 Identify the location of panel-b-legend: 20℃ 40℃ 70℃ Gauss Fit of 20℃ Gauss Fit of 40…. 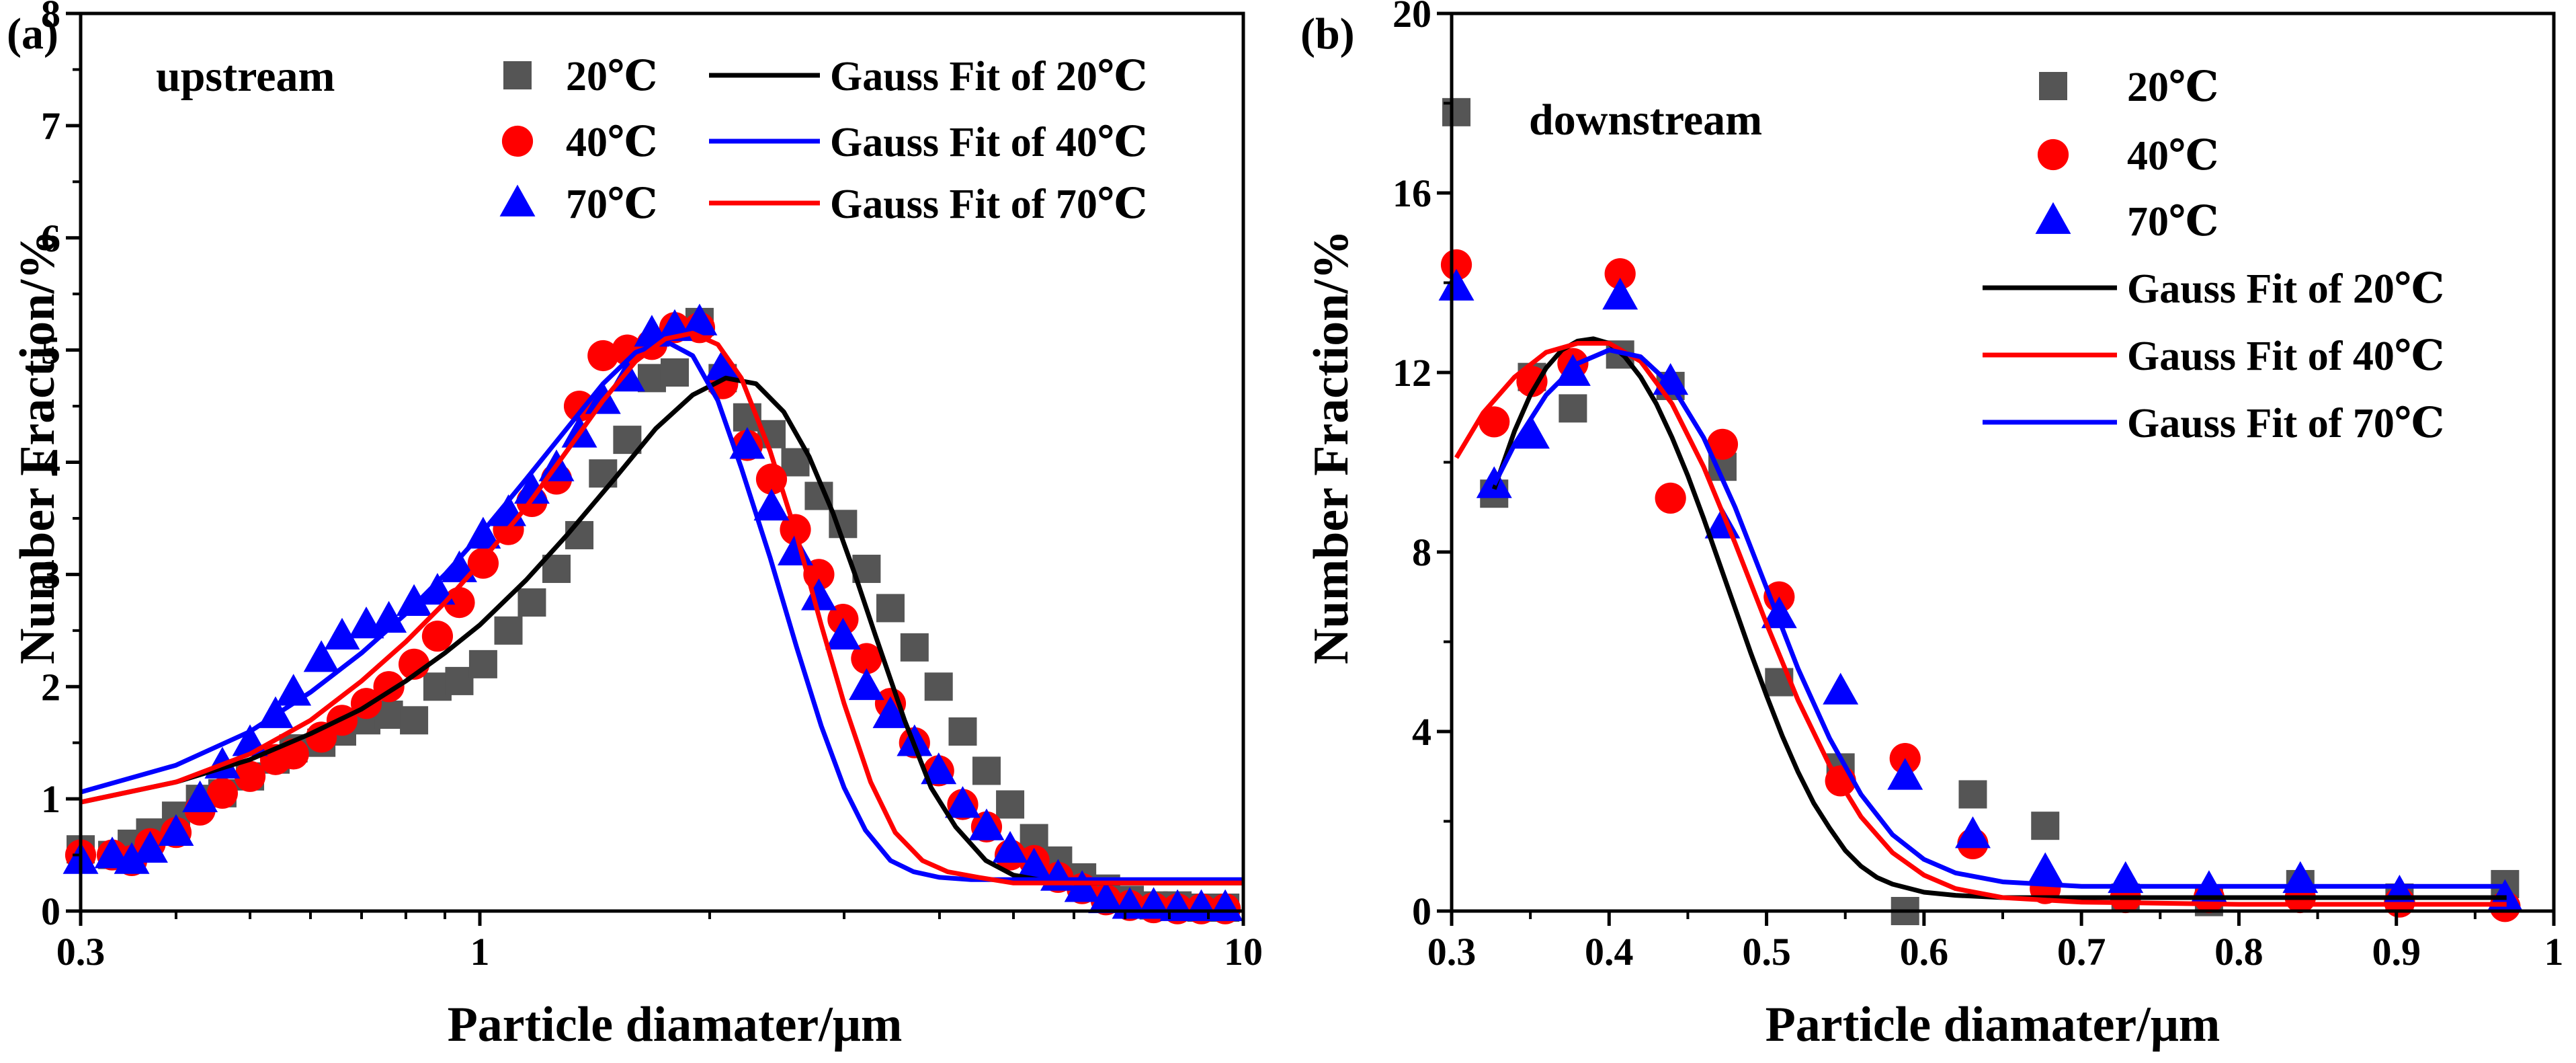
(2213, 255).